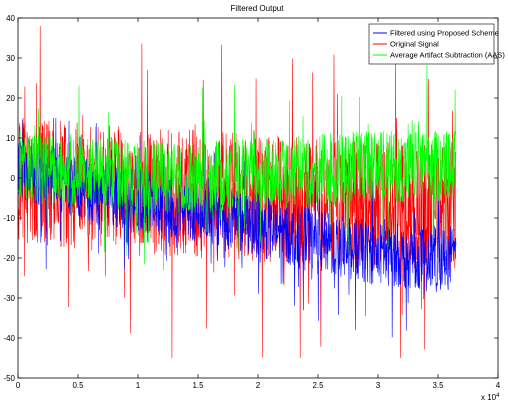  Describe the element at coordinates (498, 396) in the screenshot. I see `x-axis-multiplier-exponent: 4` at that location.